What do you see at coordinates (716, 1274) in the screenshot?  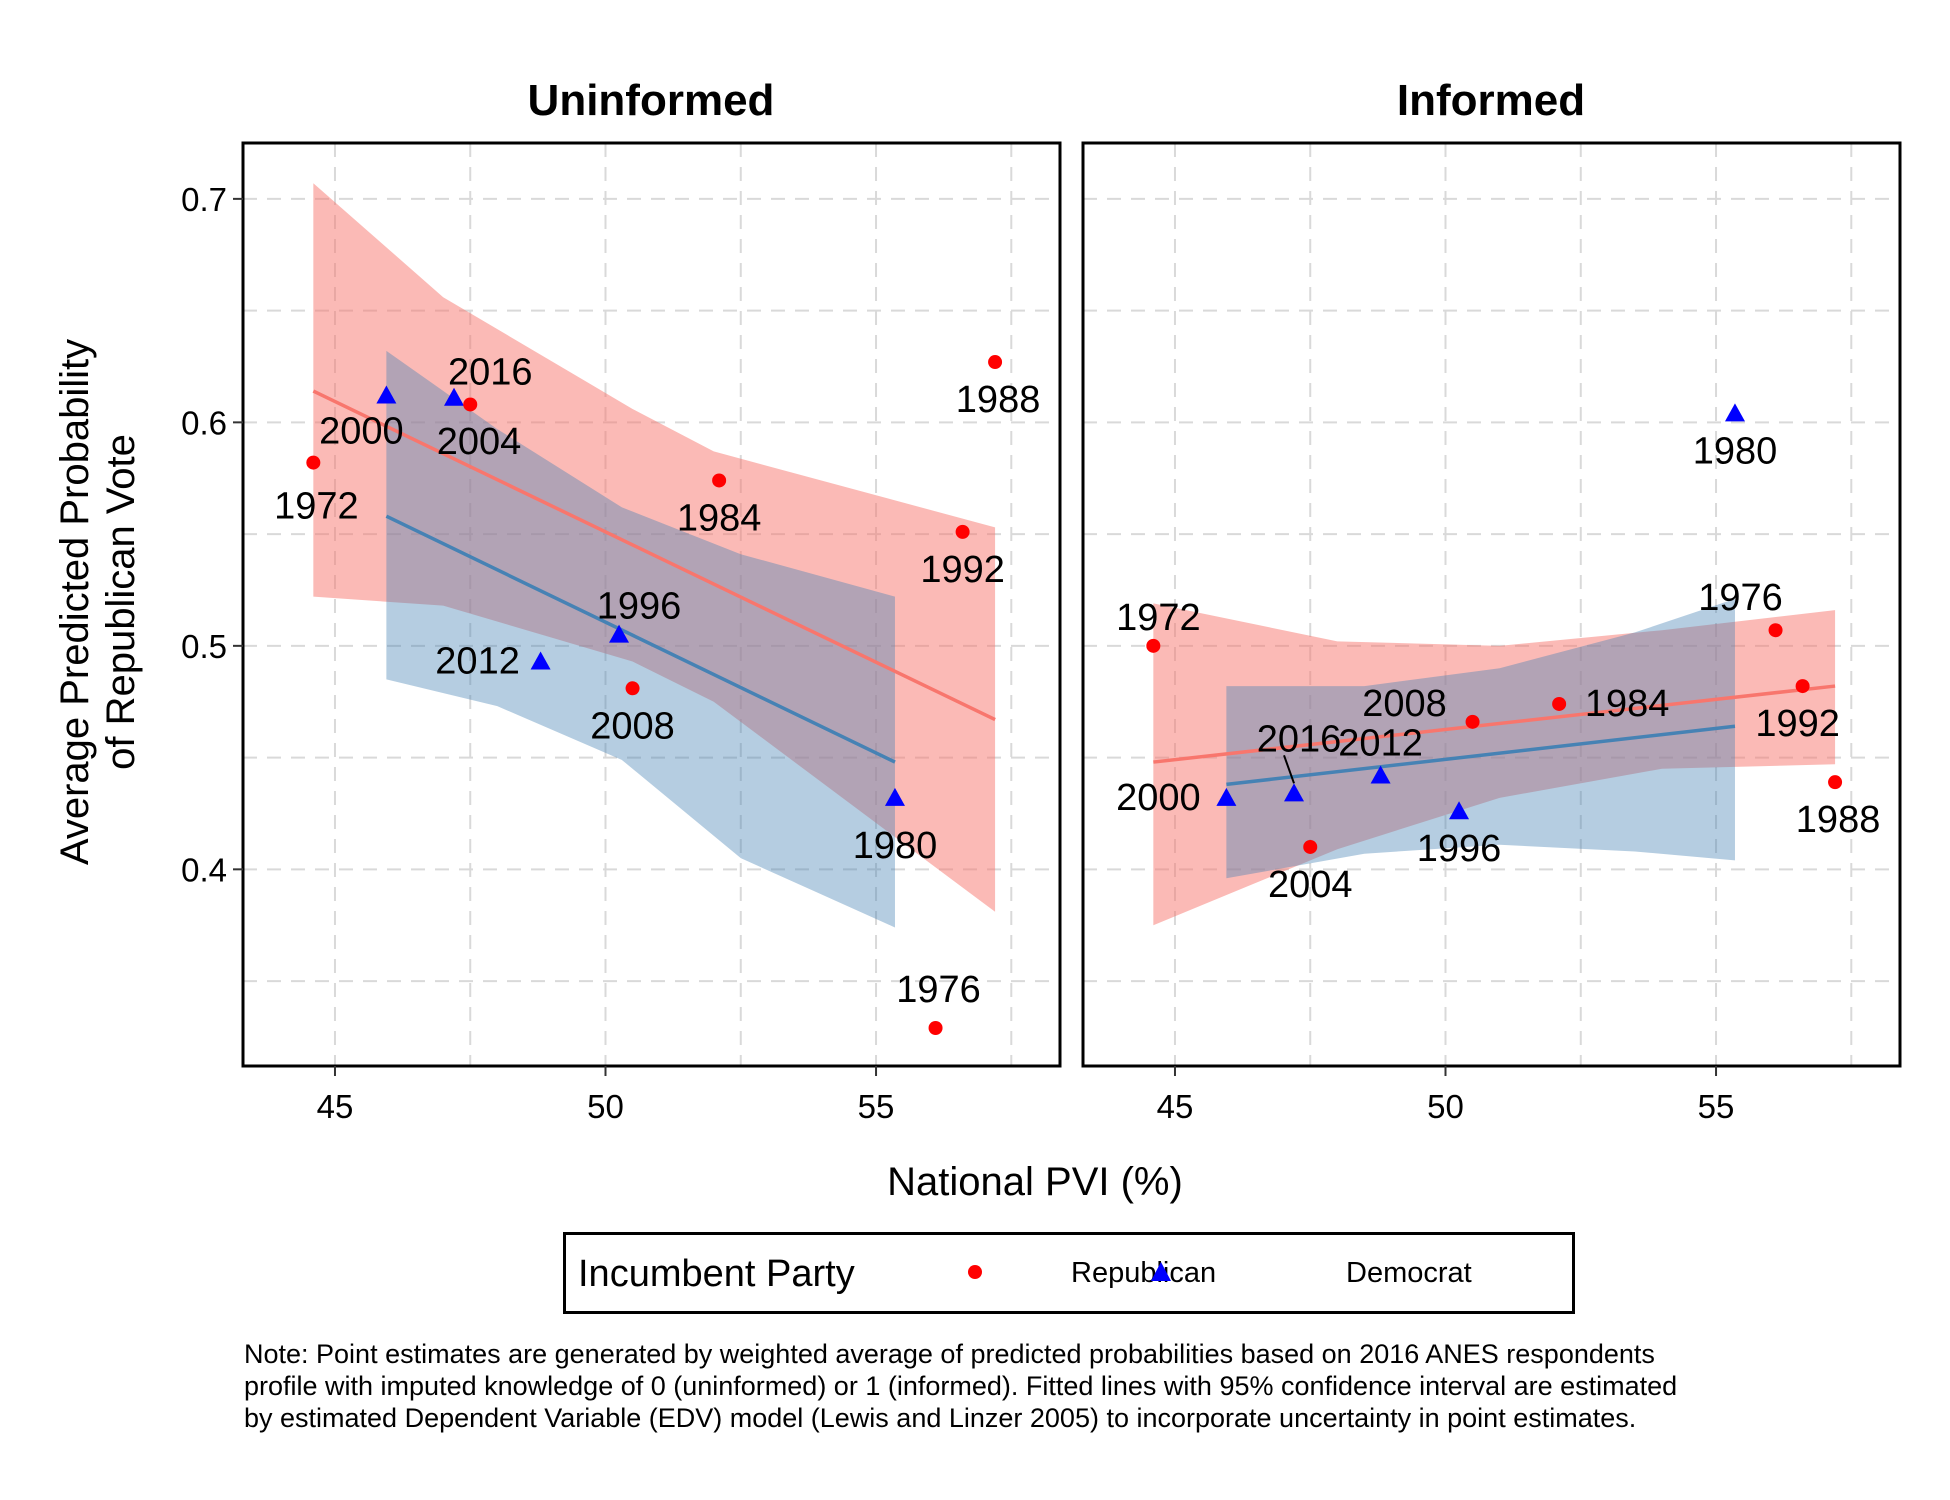 I see `legend-title: Incumbent Party` at bounding box center [716, 1274].